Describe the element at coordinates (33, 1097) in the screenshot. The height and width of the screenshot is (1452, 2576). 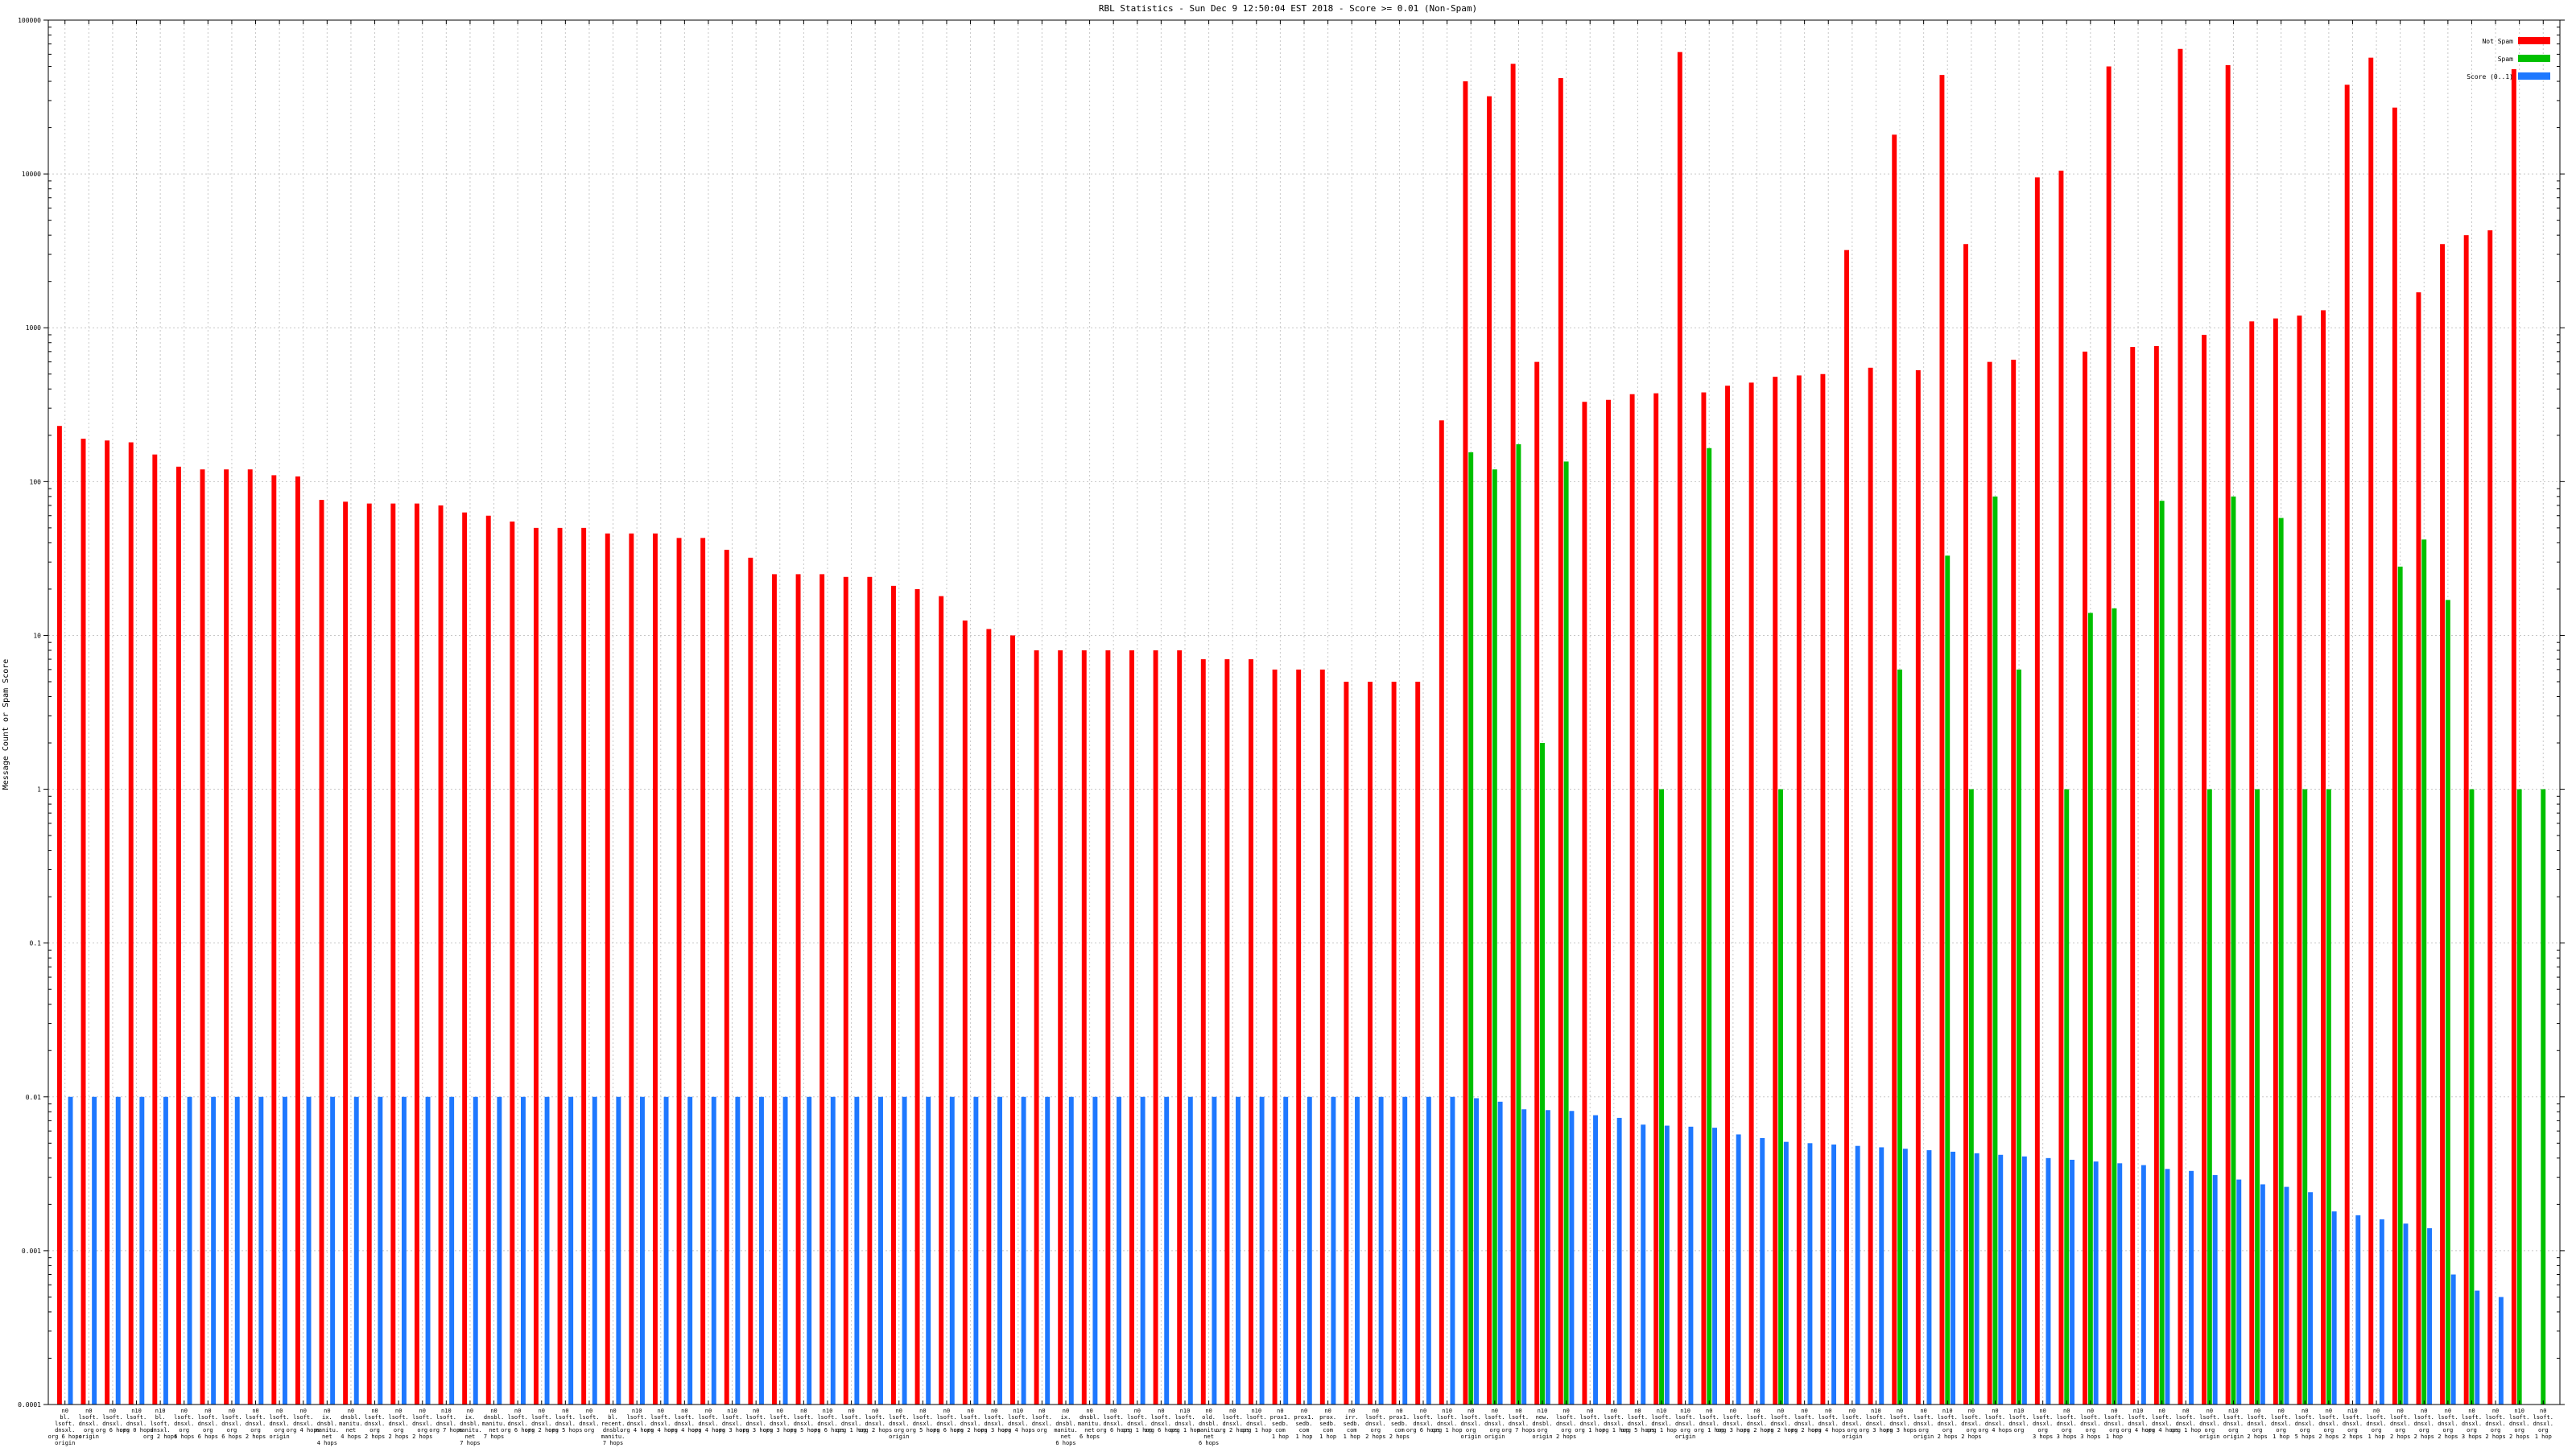
I see `y-tick-label: 0.01` at that location.